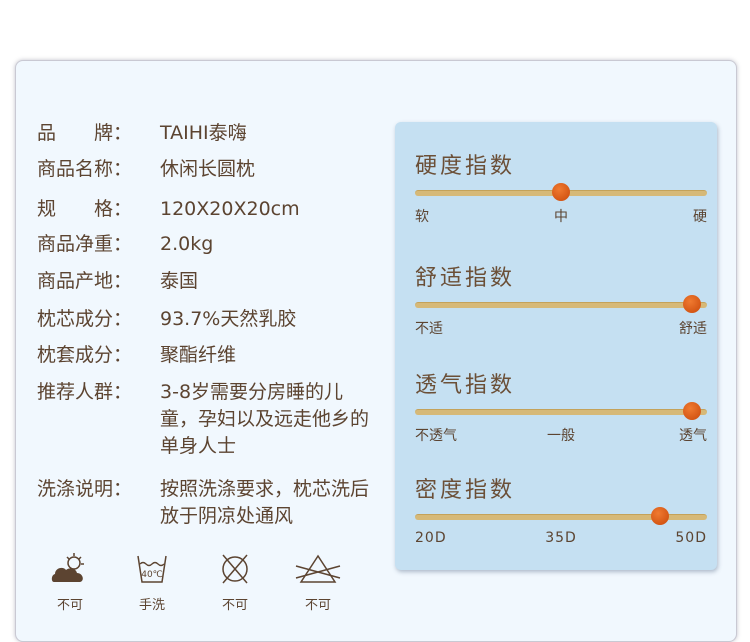 This screenshot has width=750, height=642. I want to click on tick-label: 软, so click(422, 217).